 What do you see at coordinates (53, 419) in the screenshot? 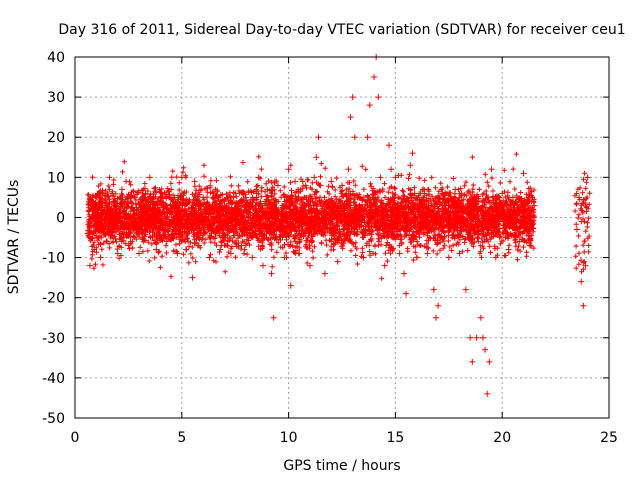
I see `y-tick-label: -50` at bounding box center [53, 419].